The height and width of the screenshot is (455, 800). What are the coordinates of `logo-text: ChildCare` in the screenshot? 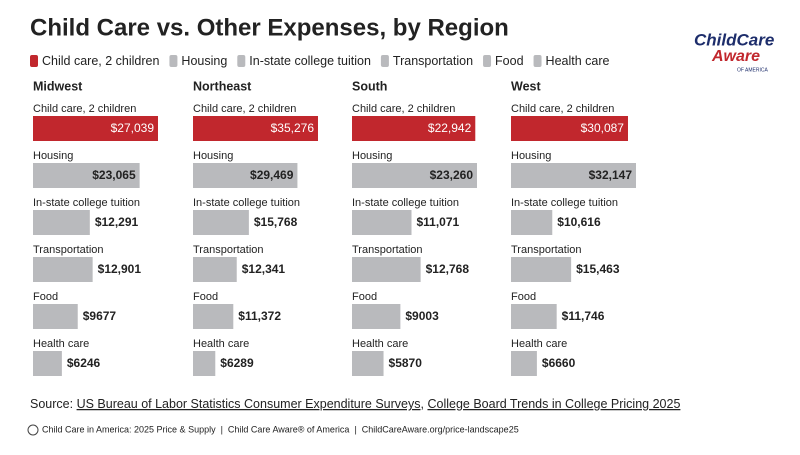 It's located at (734, 39).